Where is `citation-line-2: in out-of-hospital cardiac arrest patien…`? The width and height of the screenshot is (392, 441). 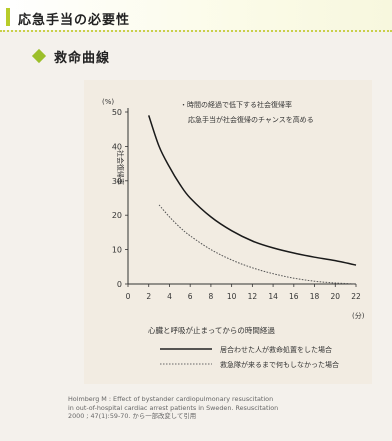 citation-line-2: in out-of-hospital cardiac arrest patien… is located at coordinates (173, 407).